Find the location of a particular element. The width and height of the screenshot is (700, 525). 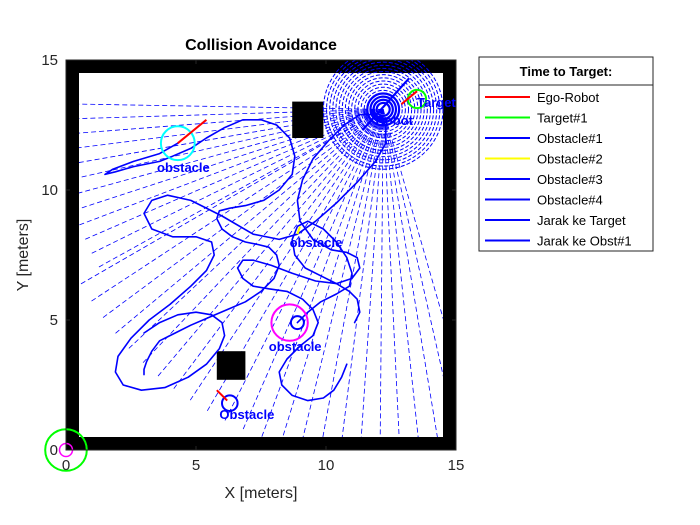

x-axis-label: X [meters] is located at coordinates (261, 493).